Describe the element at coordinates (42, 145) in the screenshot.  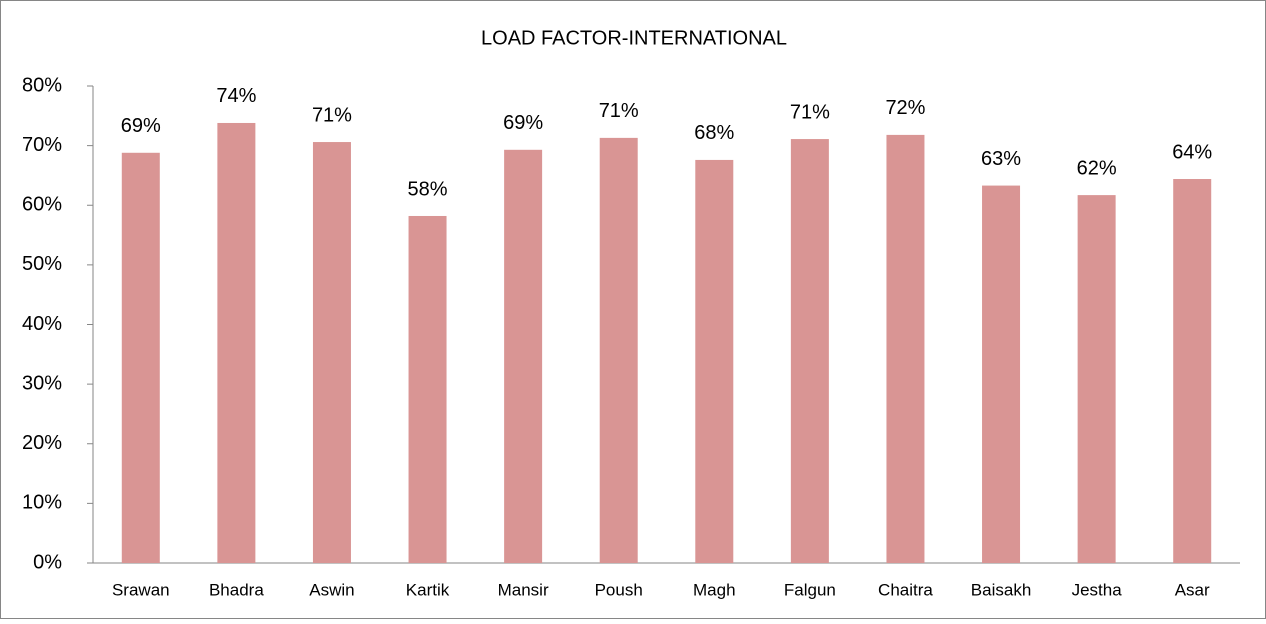
I see `y-tick-label: 70%` at that location.